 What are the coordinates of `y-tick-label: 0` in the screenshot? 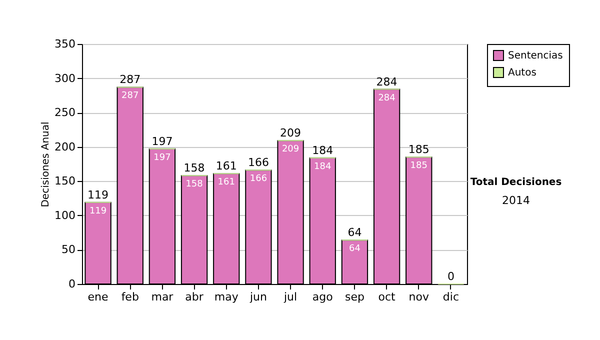 It's located at (72, 284).